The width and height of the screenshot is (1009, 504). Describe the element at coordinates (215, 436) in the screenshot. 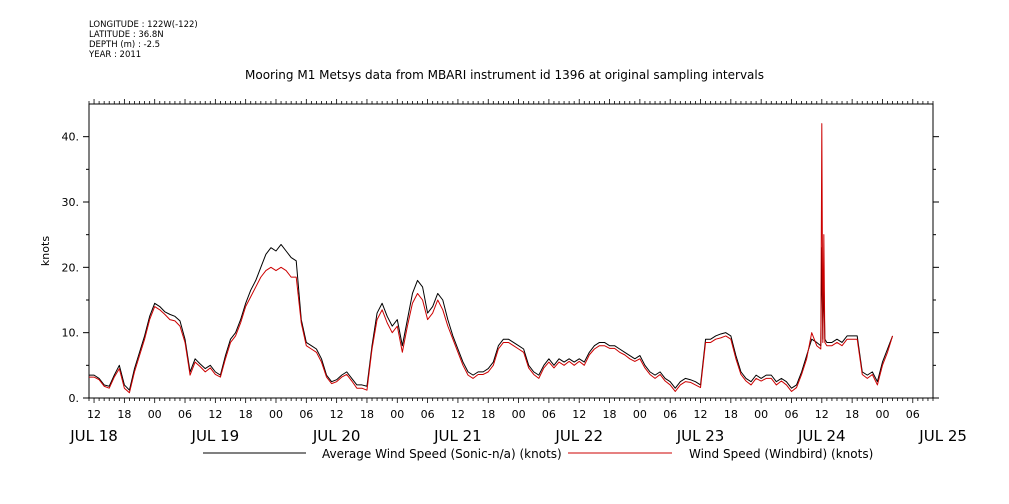

I see `x-date-label: JUL 19` at that location.